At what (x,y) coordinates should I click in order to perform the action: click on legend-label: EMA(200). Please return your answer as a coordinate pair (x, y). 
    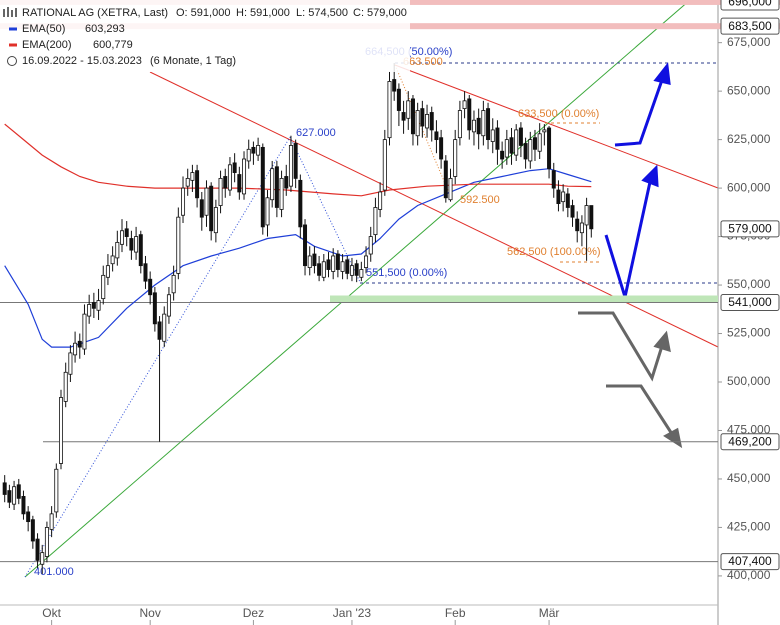
    Looking at the image, I should click on (47, 45).